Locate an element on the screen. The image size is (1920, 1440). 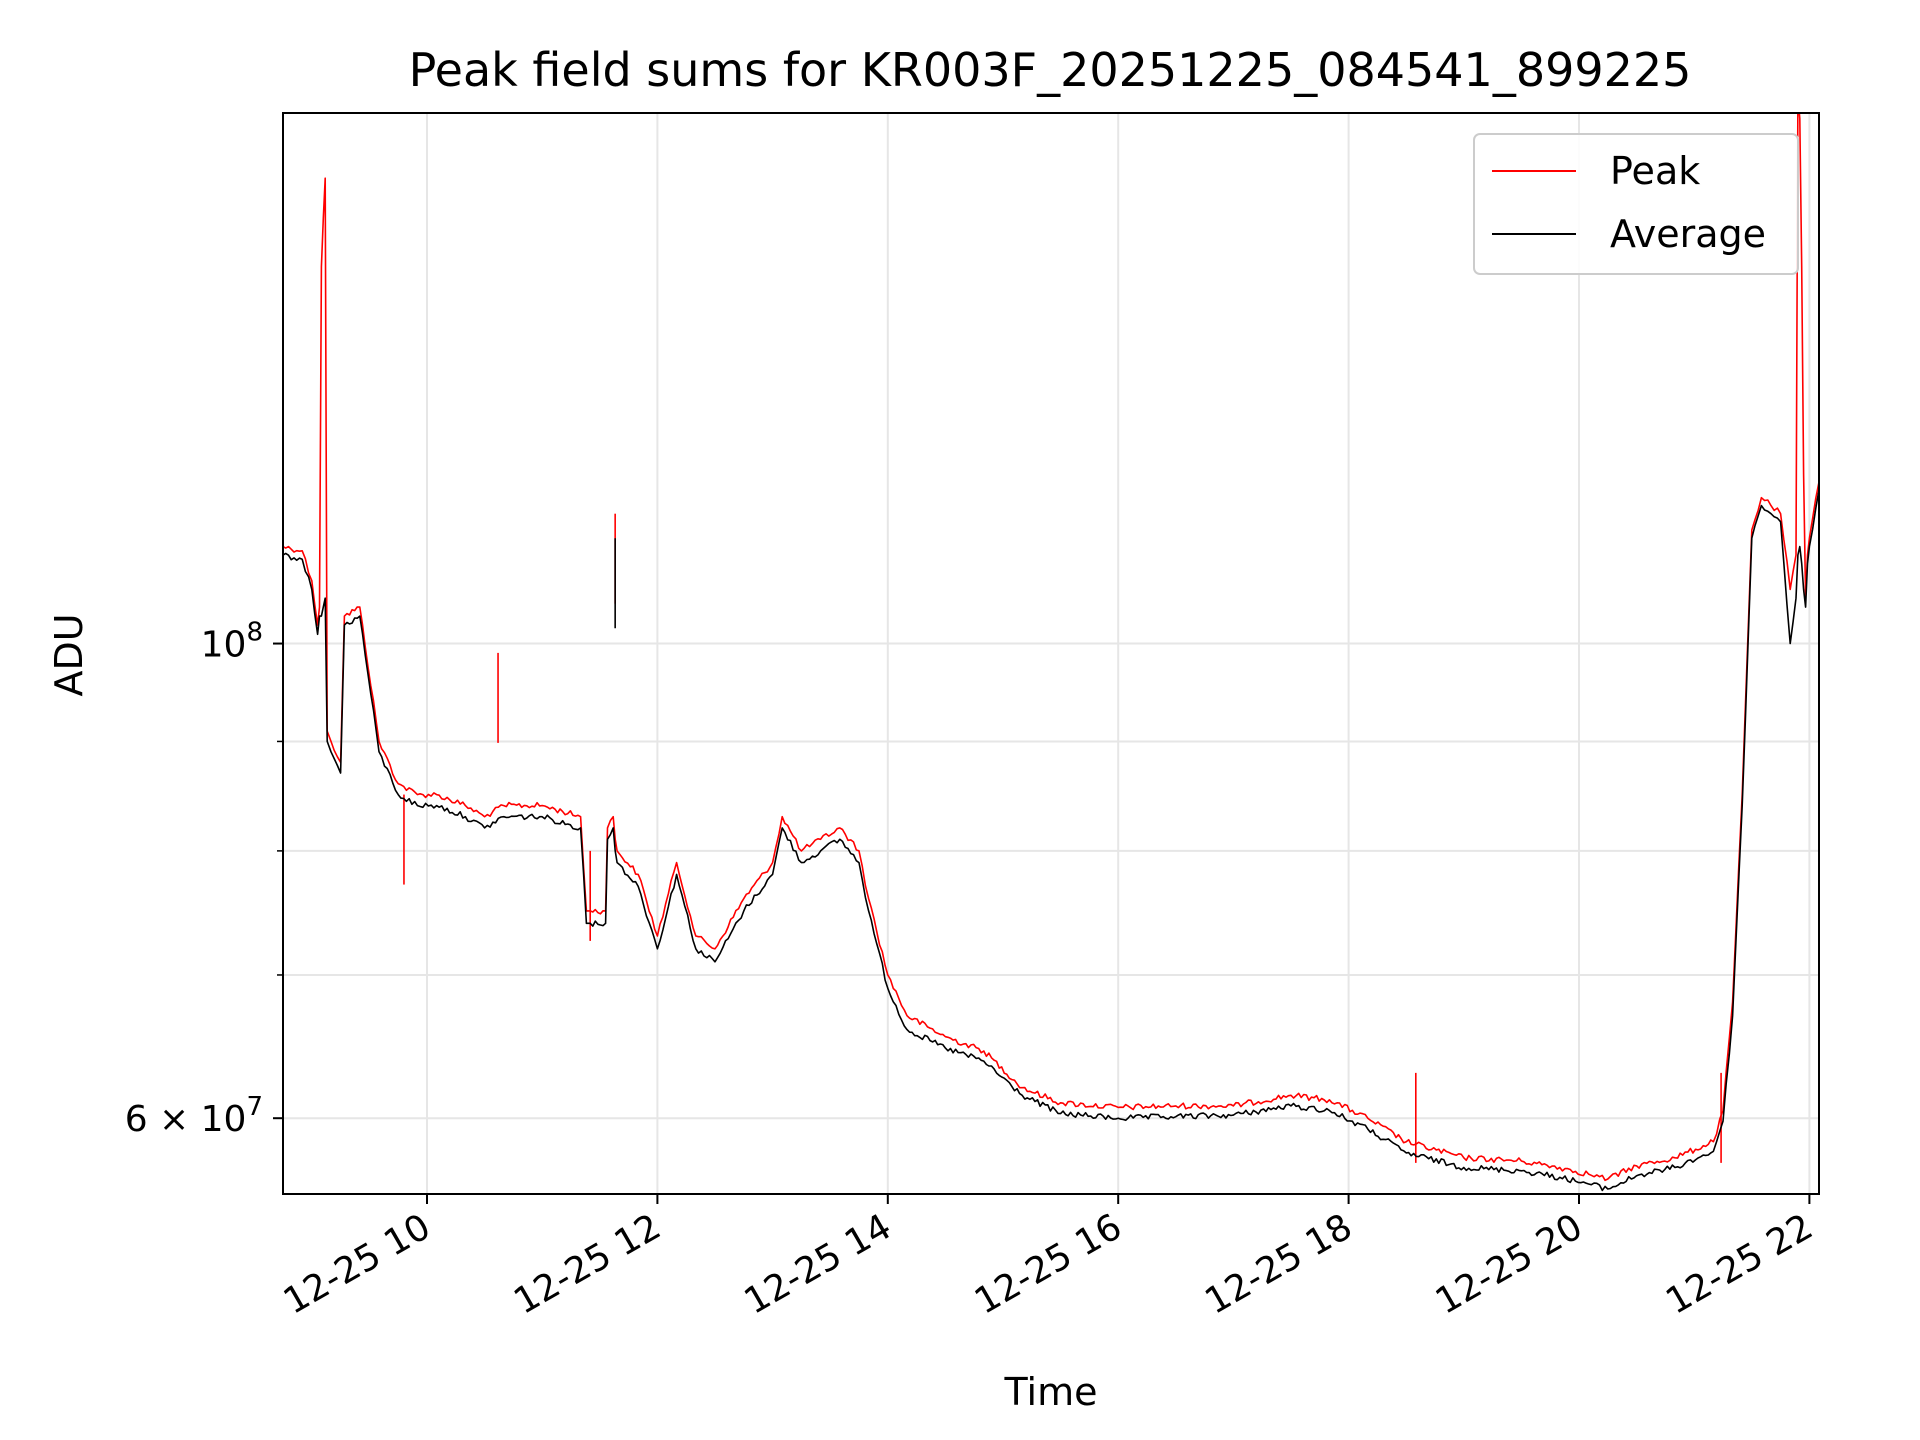
legend-label-average: Average is located at coordinates (1688, 234).